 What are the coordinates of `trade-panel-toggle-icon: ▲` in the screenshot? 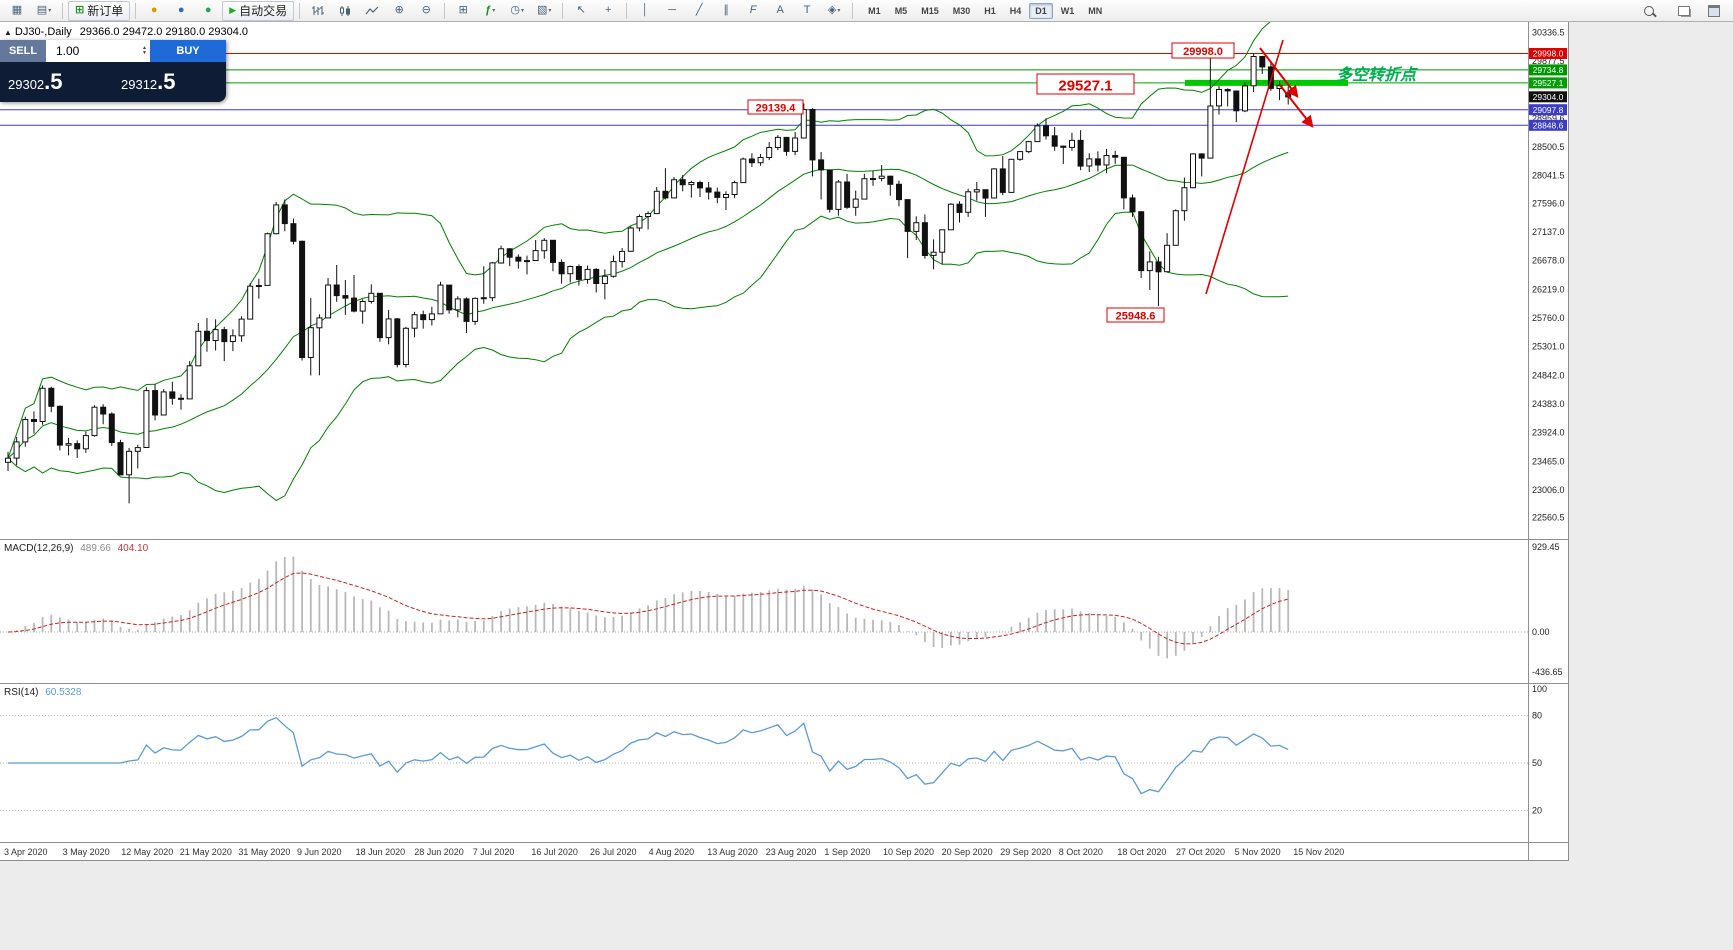 It's located at (8, 32).